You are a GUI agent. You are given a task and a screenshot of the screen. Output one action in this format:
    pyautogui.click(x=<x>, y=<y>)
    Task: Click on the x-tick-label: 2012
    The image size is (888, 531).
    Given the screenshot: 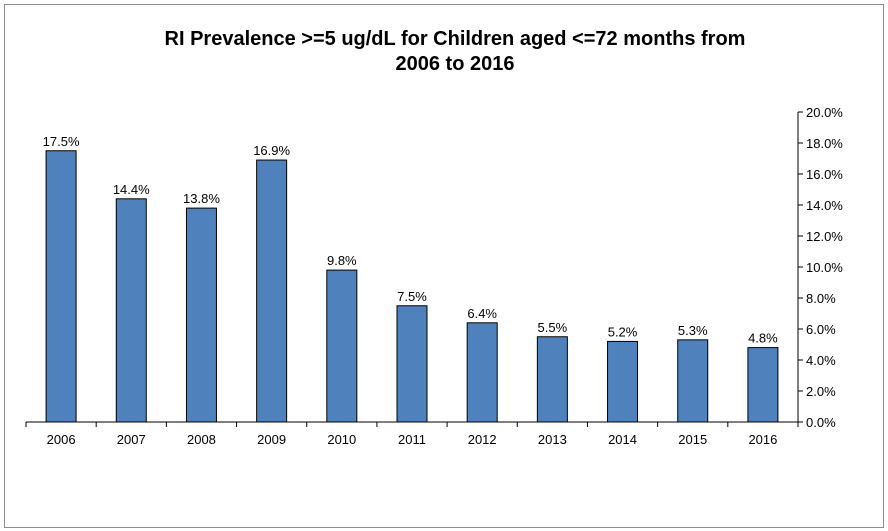 What is the action you would take?
    pyautogui.click(x=482, y=439)
    